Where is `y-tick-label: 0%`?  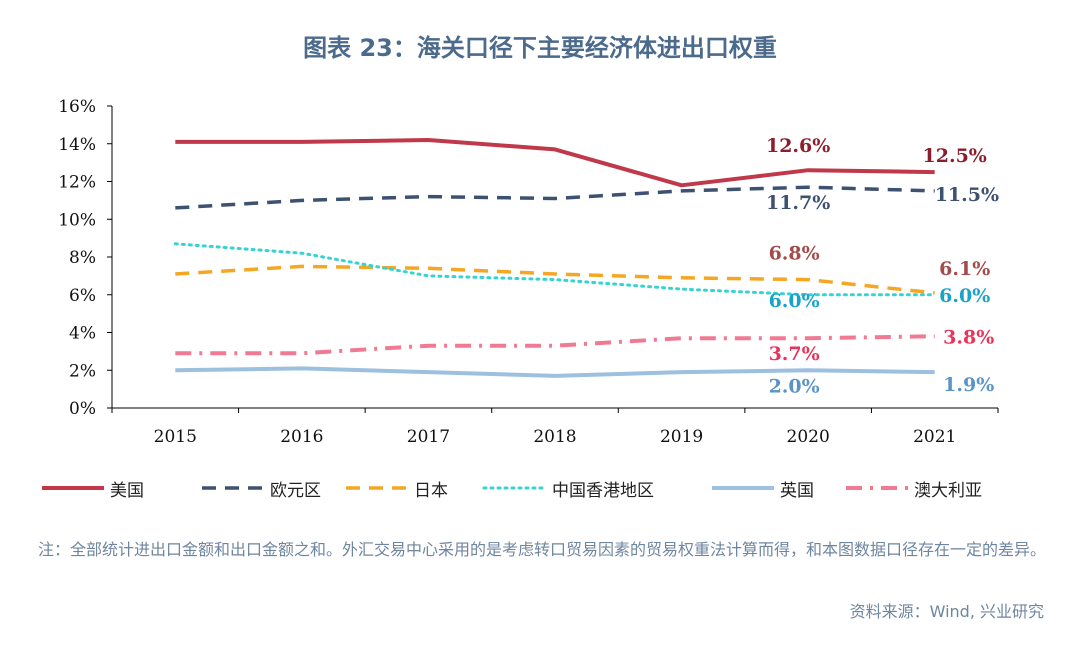 y-tick-label: 0% is located at coordinates (82, 409).